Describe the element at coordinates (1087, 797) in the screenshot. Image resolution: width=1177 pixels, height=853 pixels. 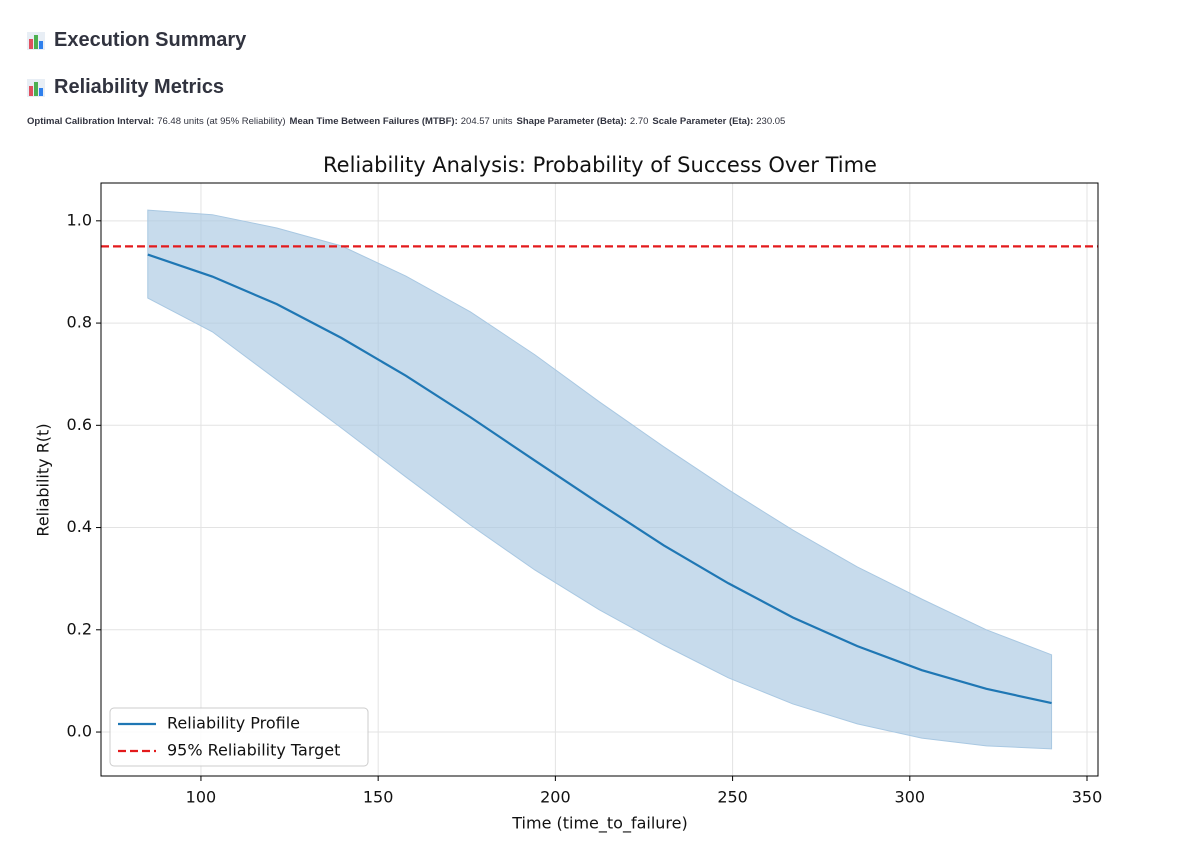
I see `x-tick-label: 350` at that location.